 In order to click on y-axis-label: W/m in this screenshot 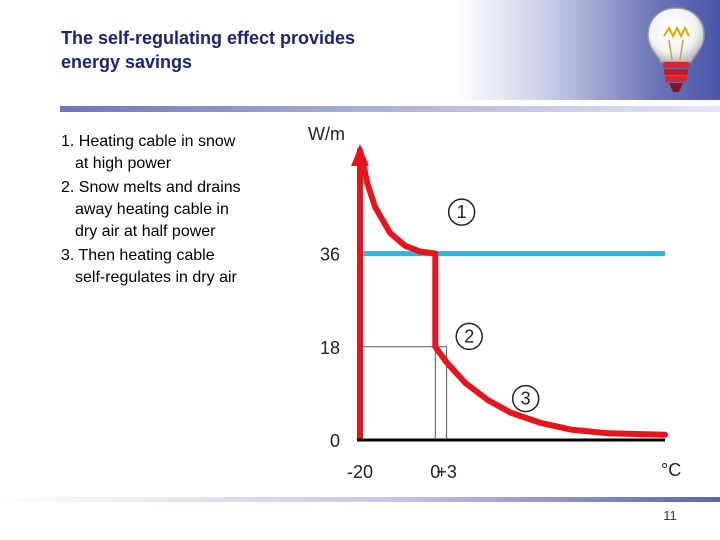, I will do `click(326, 134)`.